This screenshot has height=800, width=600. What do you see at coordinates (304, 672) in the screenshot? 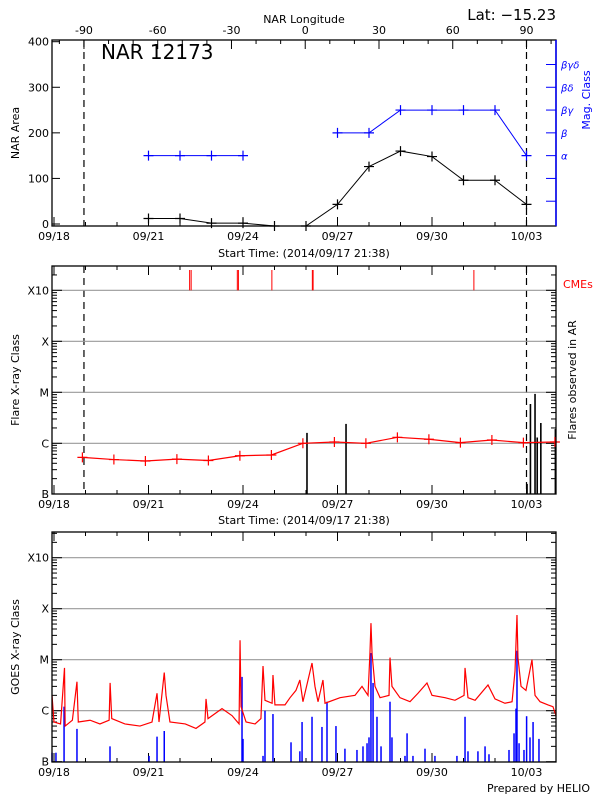
I see `goes-long-channel-line` at bounding box center [304, 672].